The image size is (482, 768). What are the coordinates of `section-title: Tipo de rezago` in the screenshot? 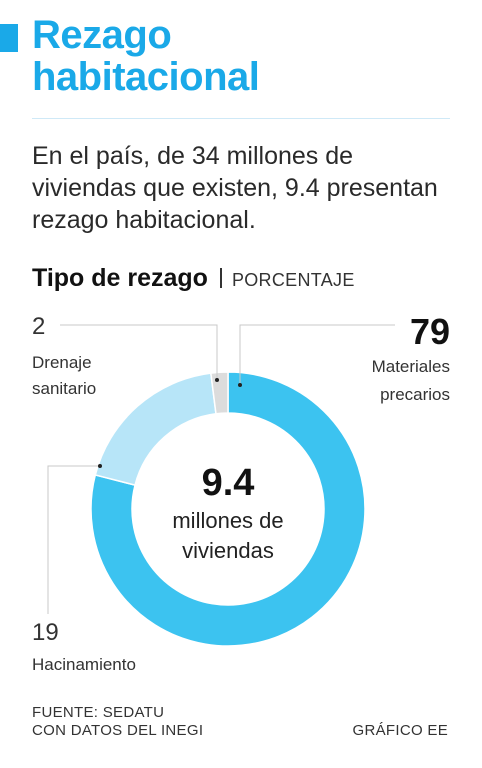 It's located at (120, 278).